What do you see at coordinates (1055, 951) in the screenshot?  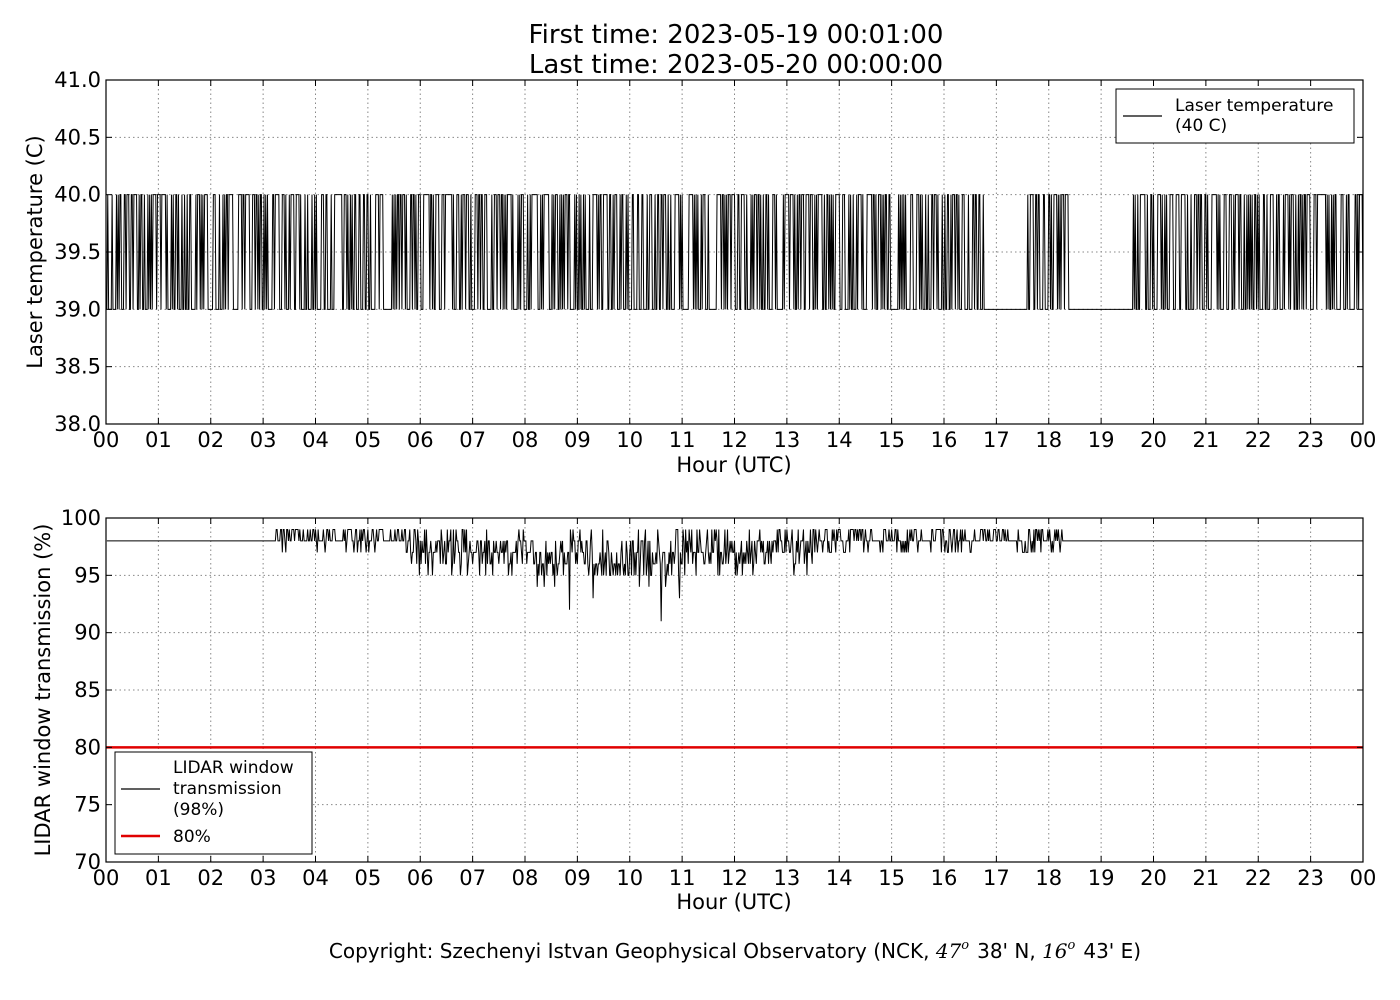 I see `copyright-lon-deg: 16` at bounding box center [1055, 951].